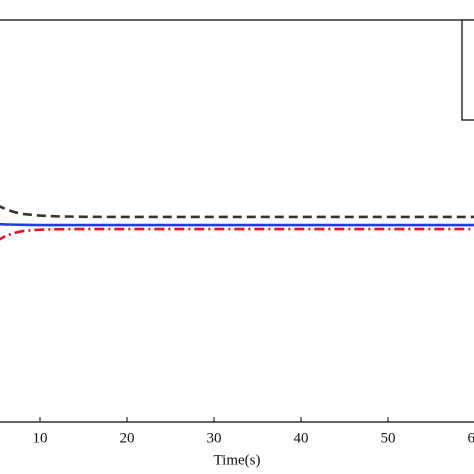 The image size is (474, 474). Describe the element at coordinates (214, 438) in the screenshot. I see `x-tick-label: 30` at that location.